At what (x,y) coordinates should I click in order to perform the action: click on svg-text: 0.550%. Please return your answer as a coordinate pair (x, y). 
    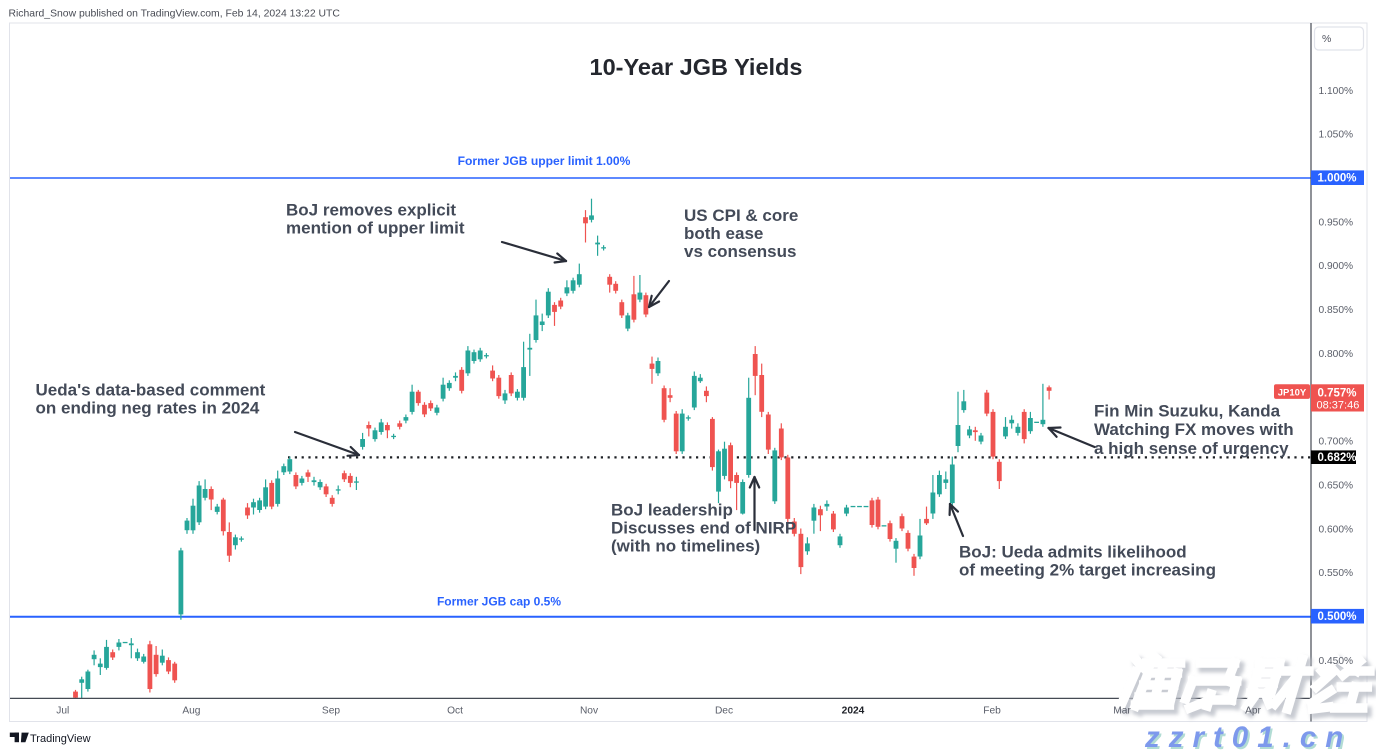
    Looking at the image, I should click on (1336, 573).